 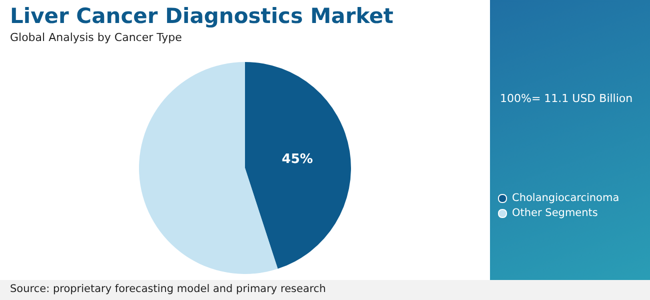 I want to click on text: 100%= 11.1 USD Billion, so click(x=566, y=98).